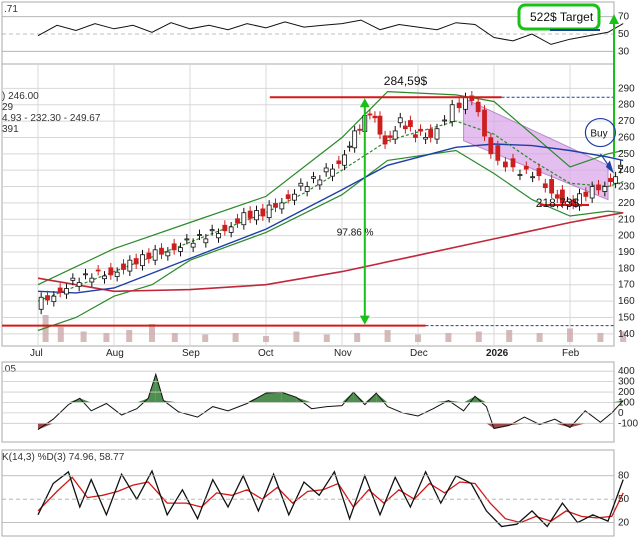 This screenshot has width=643, height=538. What do you see at coordinates (621, 413) in the screenshot?
I see `cci-tick-label: 0` at bounding box center [621, 413].